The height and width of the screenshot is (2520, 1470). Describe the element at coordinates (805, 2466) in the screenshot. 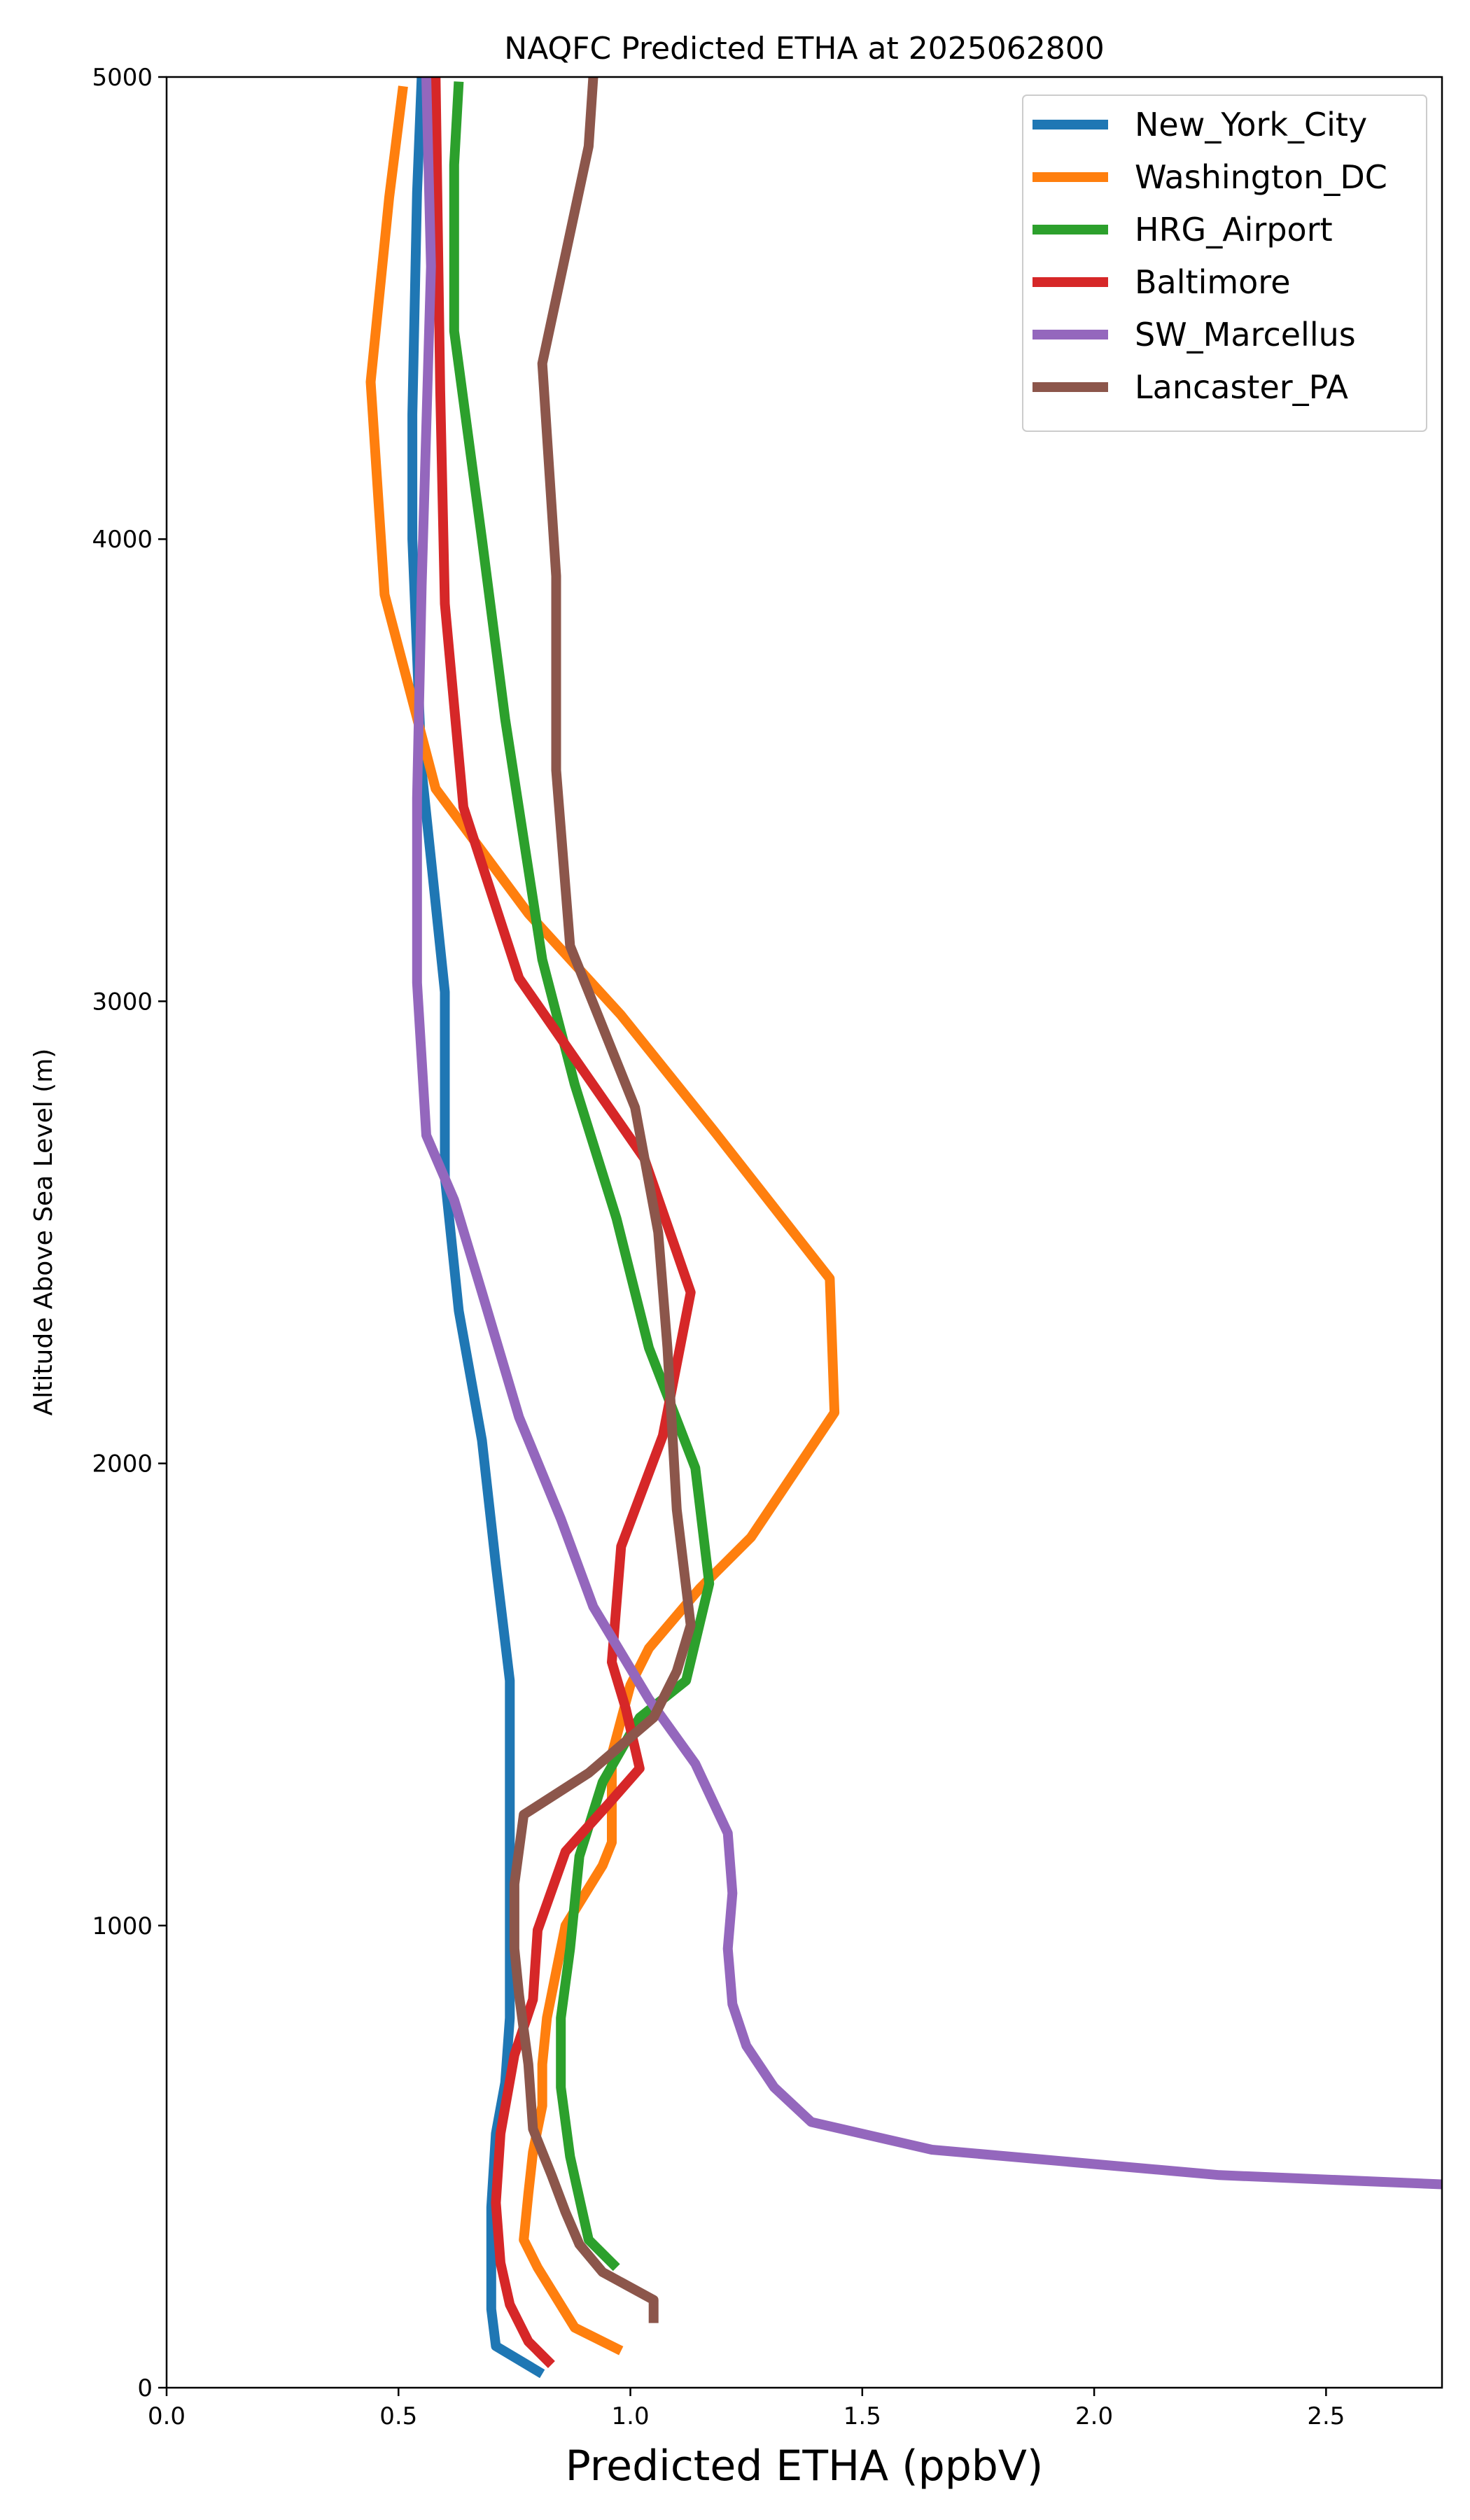

I see `x-axis-label: Predicted ETHA (ppbV)` at that location.